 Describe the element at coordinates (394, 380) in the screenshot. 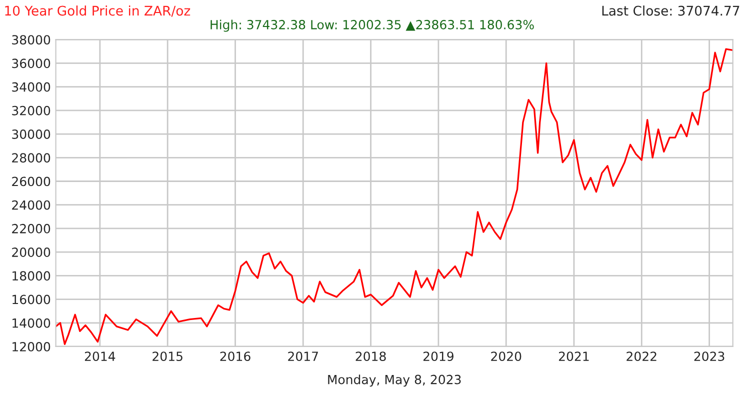

I see `x-axis-title: Monday, May 8, 2023` at that location.